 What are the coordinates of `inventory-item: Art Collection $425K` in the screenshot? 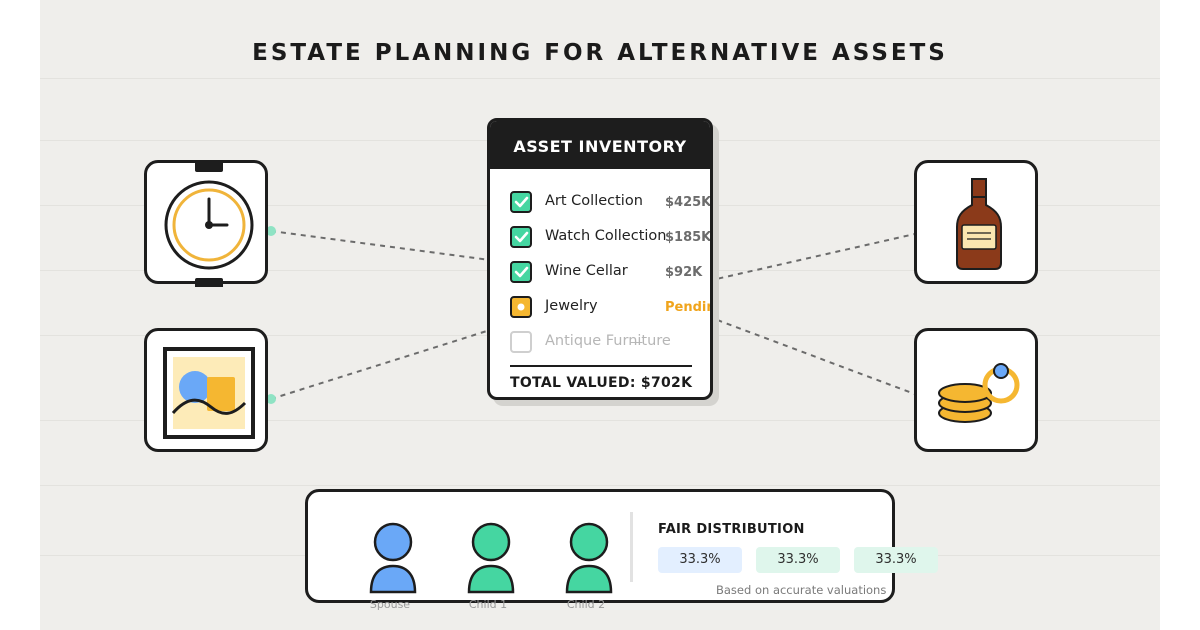 It's located at (611, 203).